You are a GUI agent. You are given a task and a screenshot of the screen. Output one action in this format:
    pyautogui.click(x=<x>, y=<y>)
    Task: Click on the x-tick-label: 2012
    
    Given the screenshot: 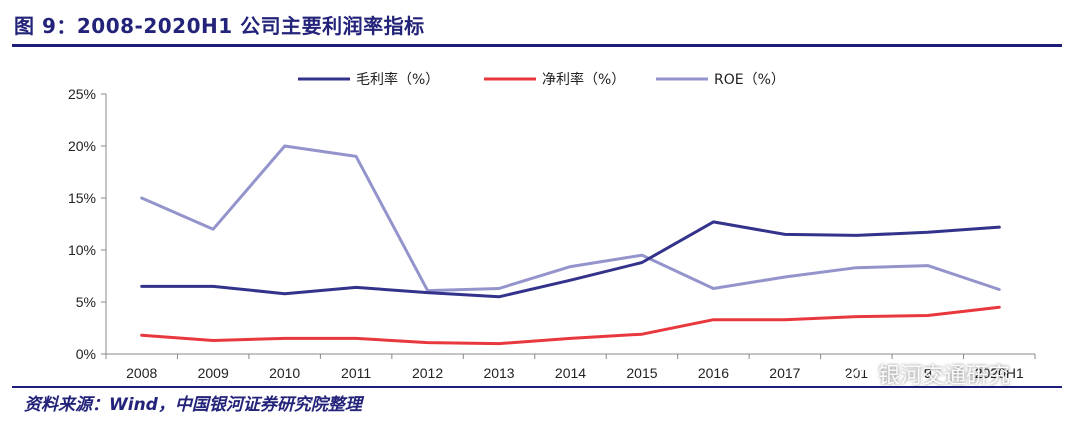 What is the action you would take?
    pyautogui.click(x=427, y=373)
    